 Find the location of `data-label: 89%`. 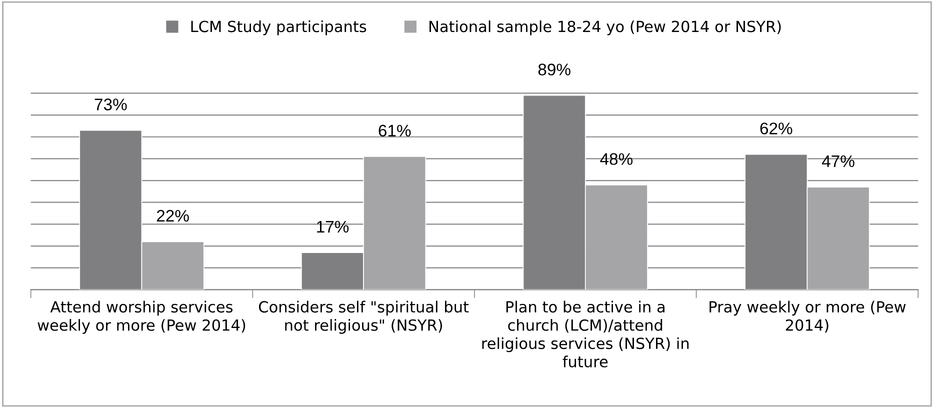

data-label: 89% is located at coordinates (554, 70).